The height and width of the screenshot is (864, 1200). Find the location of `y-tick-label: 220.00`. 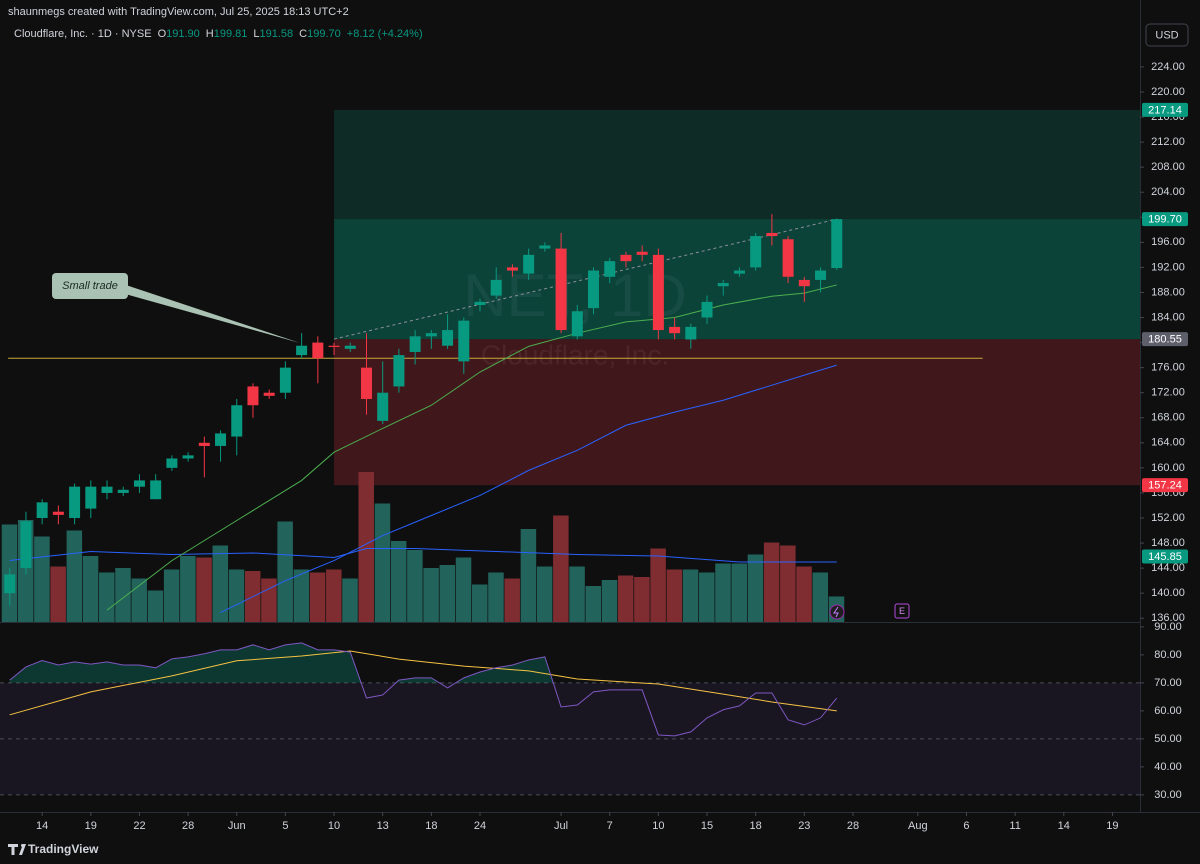

y-tick-label: 220.00 is located at coordinates (1168, 92).